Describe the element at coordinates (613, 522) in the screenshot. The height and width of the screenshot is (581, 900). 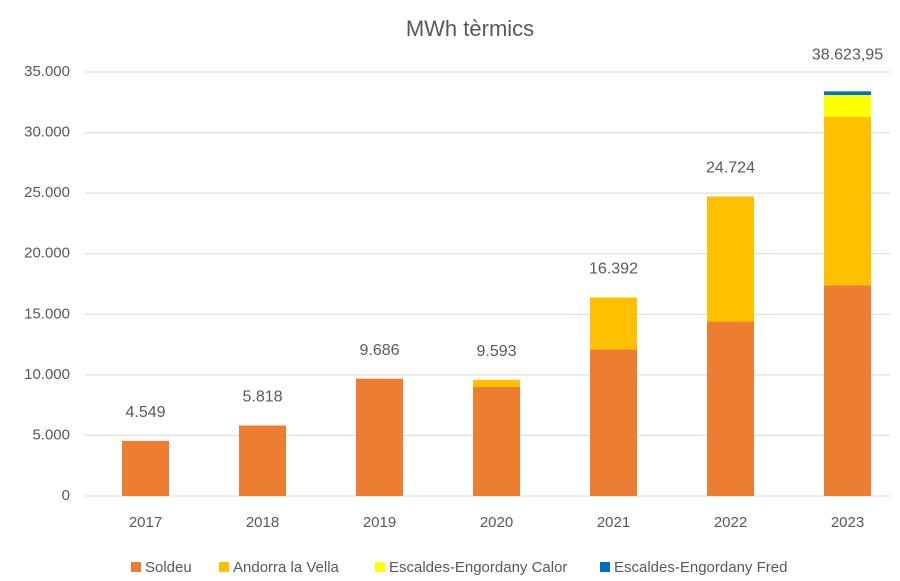
I see `x-tick-label: 2021` at that location.